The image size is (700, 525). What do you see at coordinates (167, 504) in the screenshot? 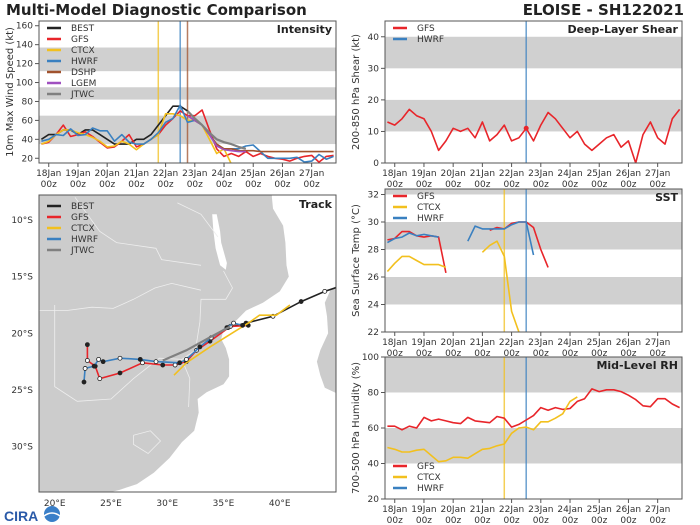
I see `lon-tick-label: 30°E` at bounding box center [167, 504].